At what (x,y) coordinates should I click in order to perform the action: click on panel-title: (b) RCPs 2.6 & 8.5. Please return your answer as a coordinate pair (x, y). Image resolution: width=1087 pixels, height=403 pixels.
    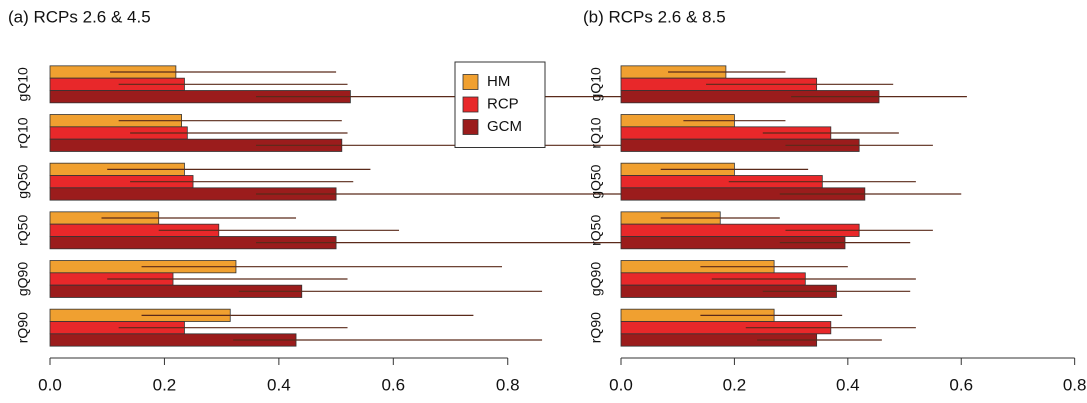
    Looking at the image, I should click on (654, 16).